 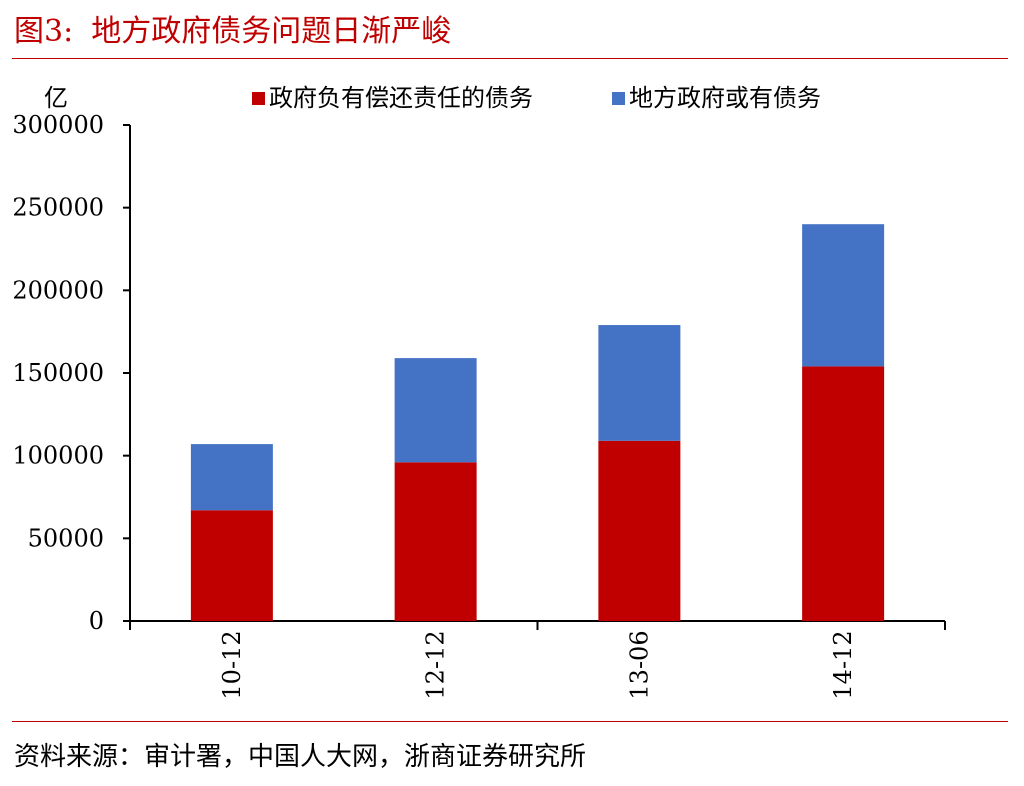 I want to click on figure-title: 图3: 地方政府债务问题日渐严峻, so click(x=232, y=28).